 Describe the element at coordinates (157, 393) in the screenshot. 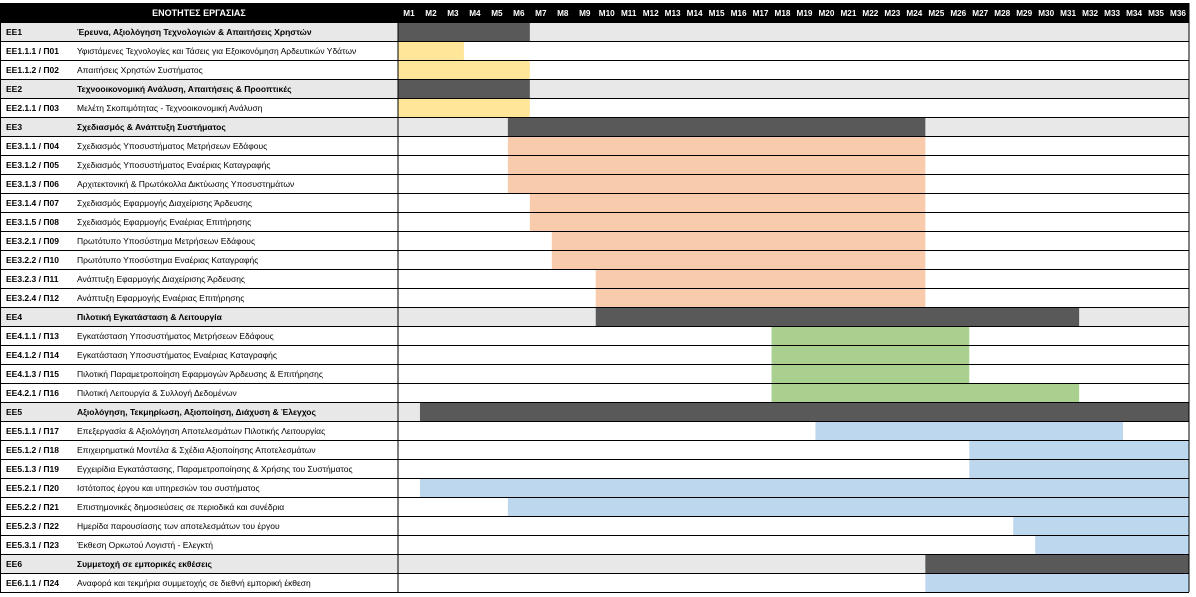

I see `row-label: Πιλοτική Λειτουργία & Συλλογή Δεδομένων` at that location.